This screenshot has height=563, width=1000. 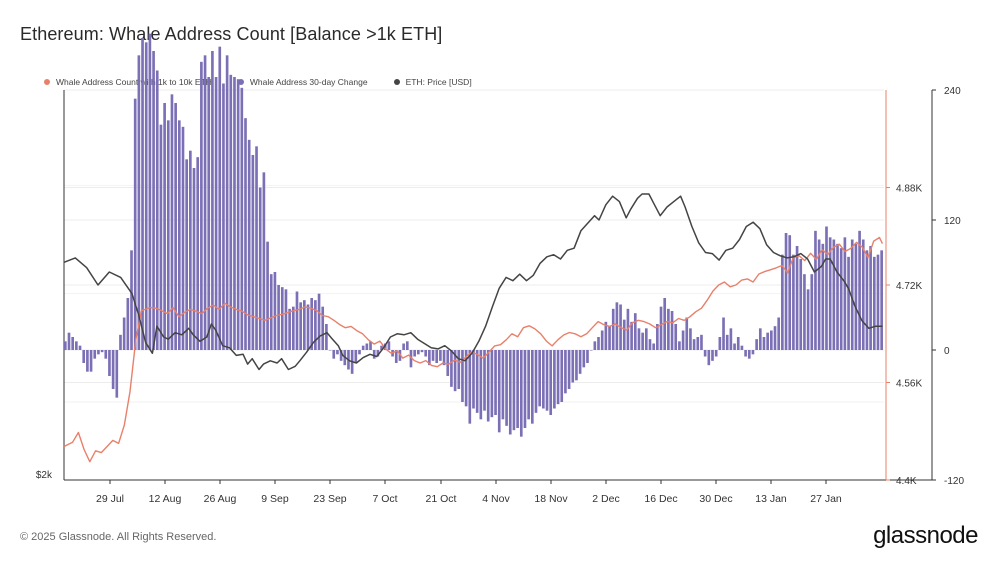 What do you see at coordinates (906, 481) in the screenshot?
I see `y-tick-label-count: 4.4K` at bounding box center [906, 481].